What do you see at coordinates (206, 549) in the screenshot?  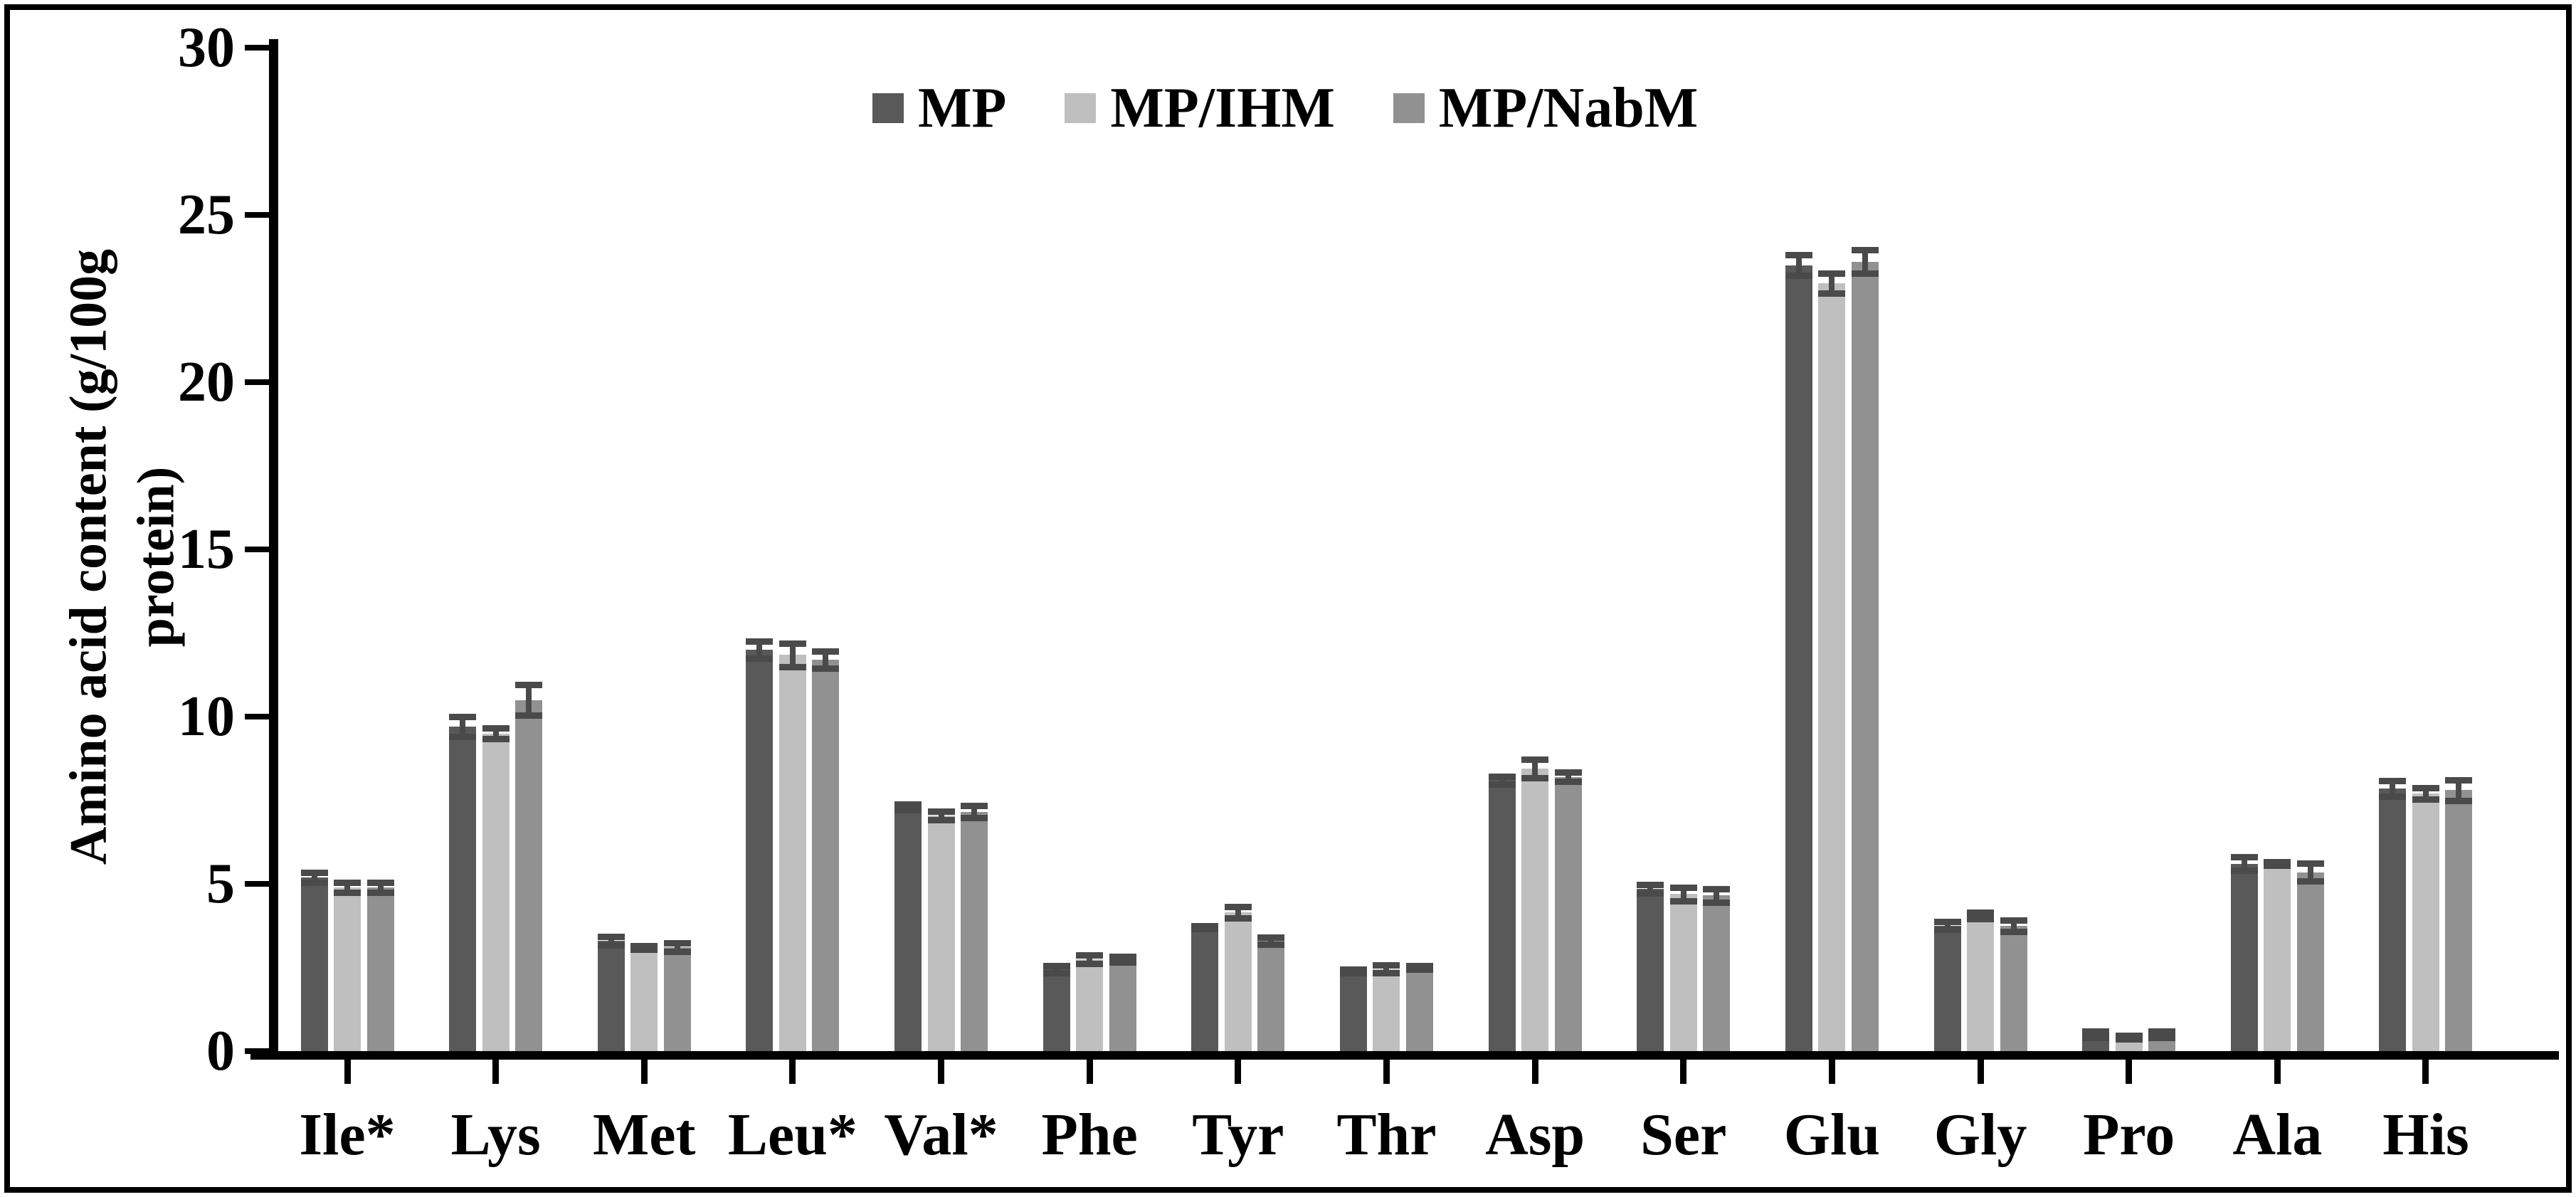 I see `y-tick-label: 15` at bounding box center [206, 549].